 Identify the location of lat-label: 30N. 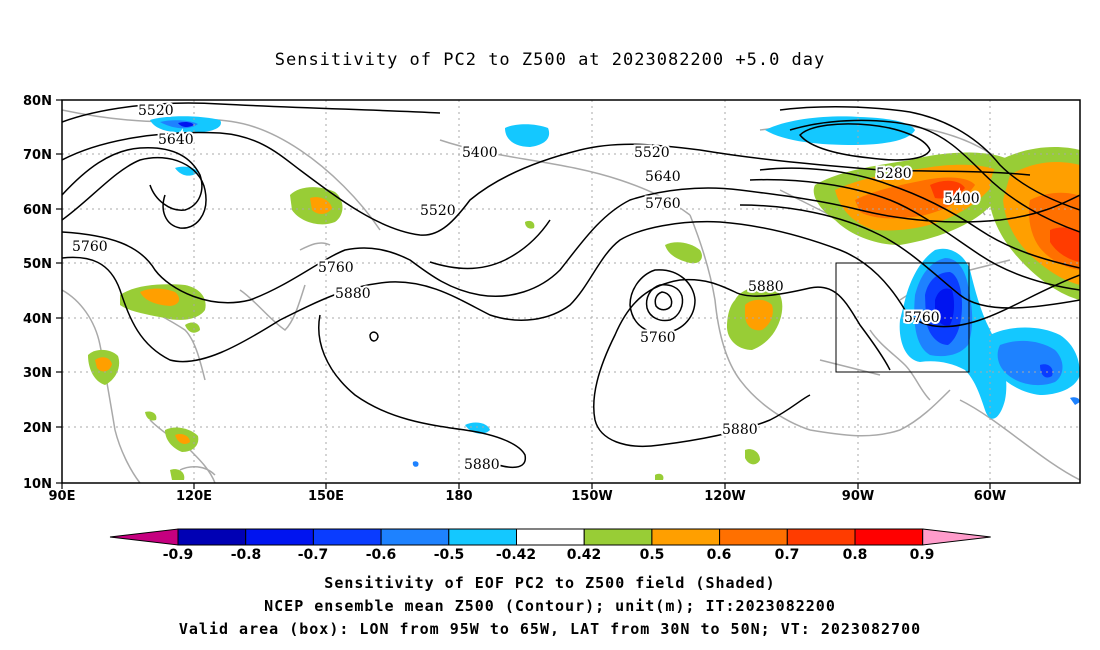
(37, 373).